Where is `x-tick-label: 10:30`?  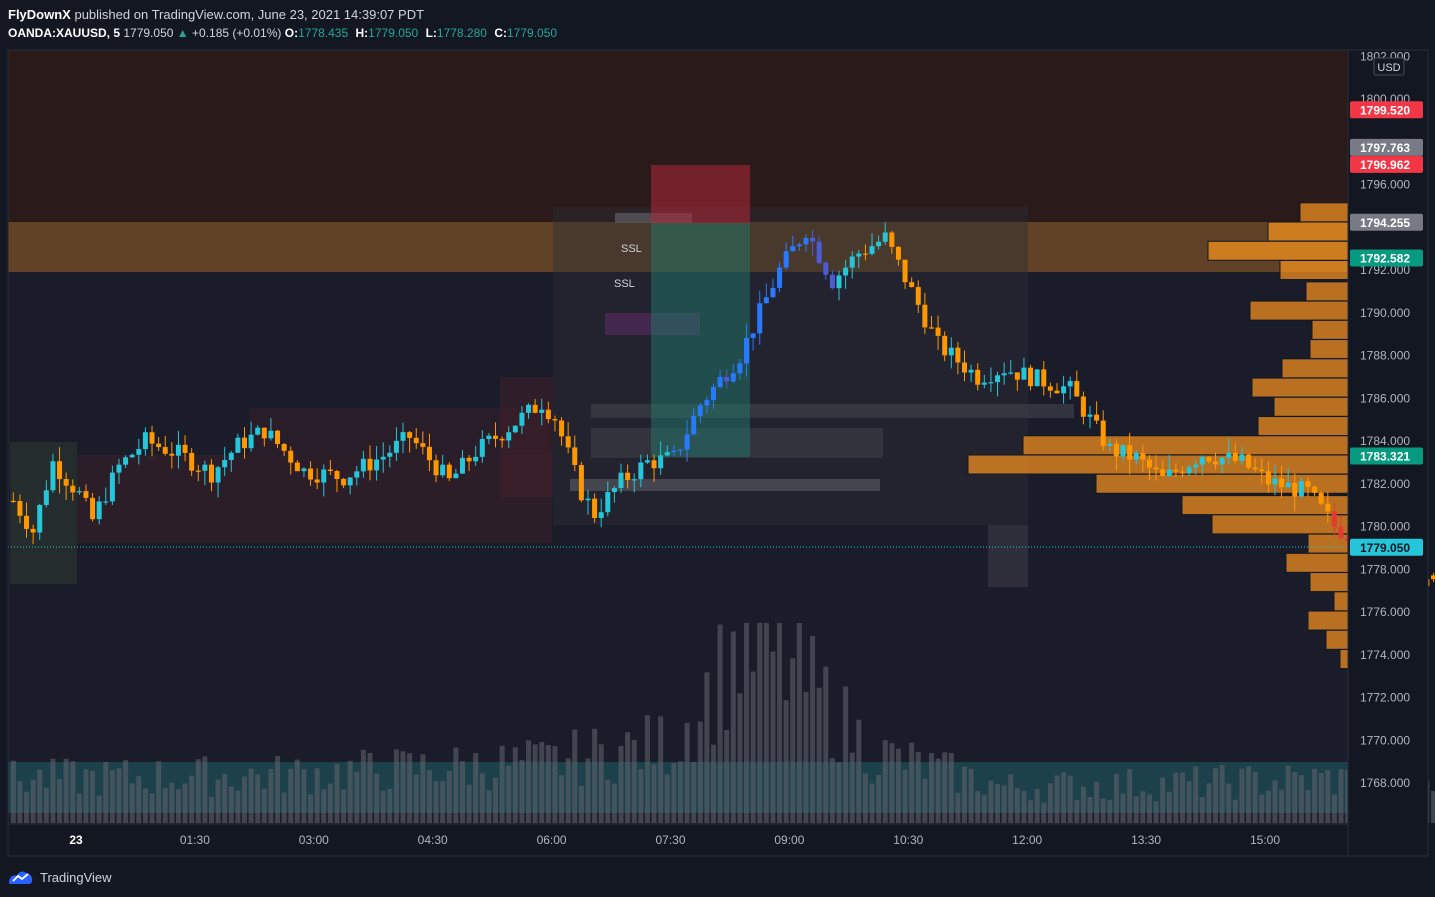 x-tick-label: 10:30 is located at coordinates (908, 840).